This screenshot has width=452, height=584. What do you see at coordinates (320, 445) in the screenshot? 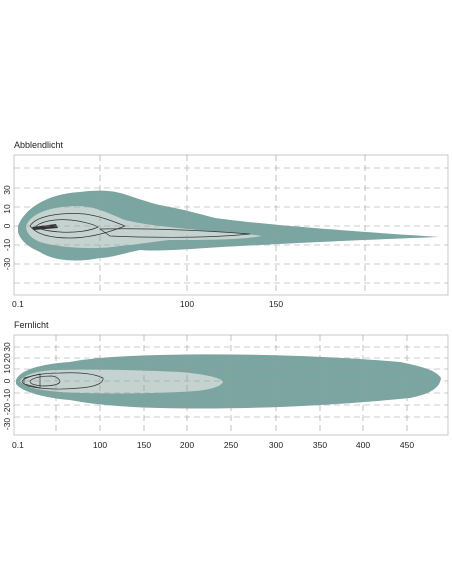
I see `high-beam-xtick-350: 350` at bounding box center [320, 445].